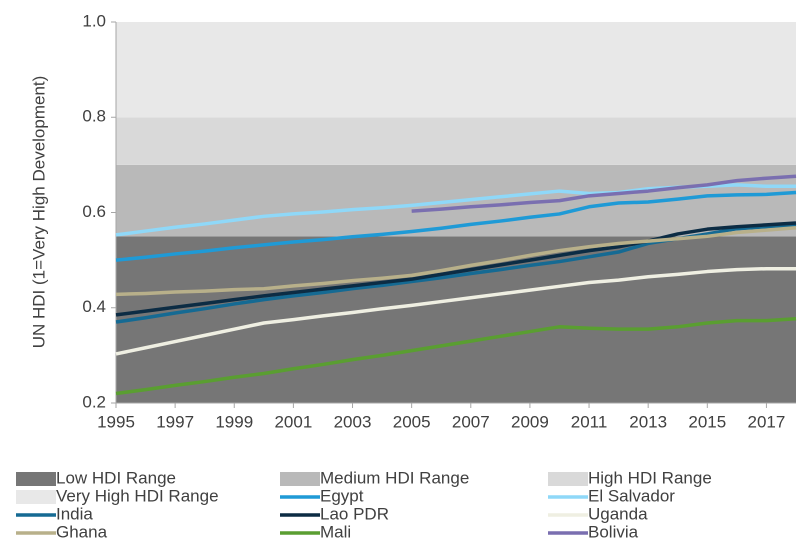 Image resolution: width=801 pixels, height=552 pixels. What do you see at coordinates (94, 306) in the screenshot?
I see `y-tick-label: 0.4` at bounding box center [94, 306].